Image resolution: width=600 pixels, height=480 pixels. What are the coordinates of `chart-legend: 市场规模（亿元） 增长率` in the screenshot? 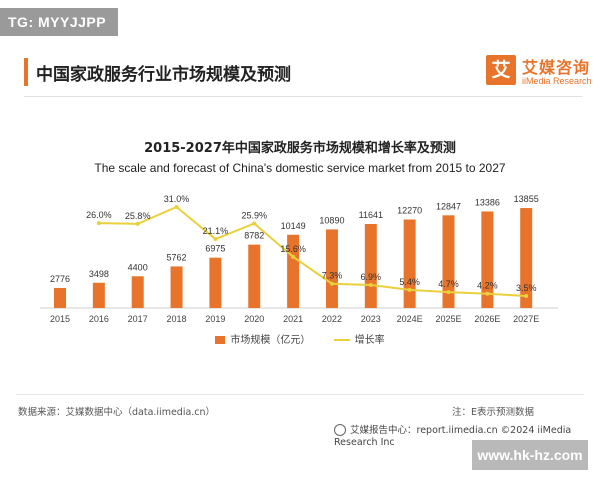 It's located at (300, 338).